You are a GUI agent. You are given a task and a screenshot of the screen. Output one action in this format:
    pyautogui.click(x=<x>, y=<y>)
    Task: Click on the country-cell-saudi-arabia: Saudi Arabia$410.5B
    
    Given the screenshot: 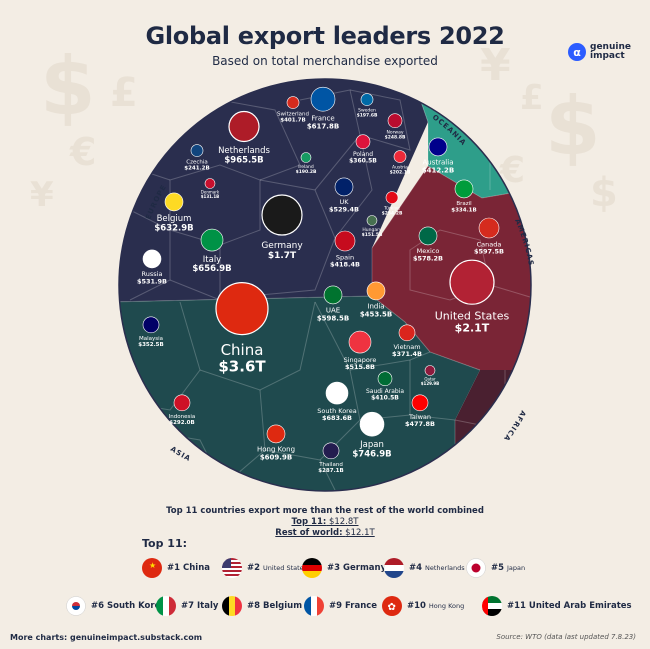 What is the action you would take?
    pyautogui.click(x=385, y=386)
    